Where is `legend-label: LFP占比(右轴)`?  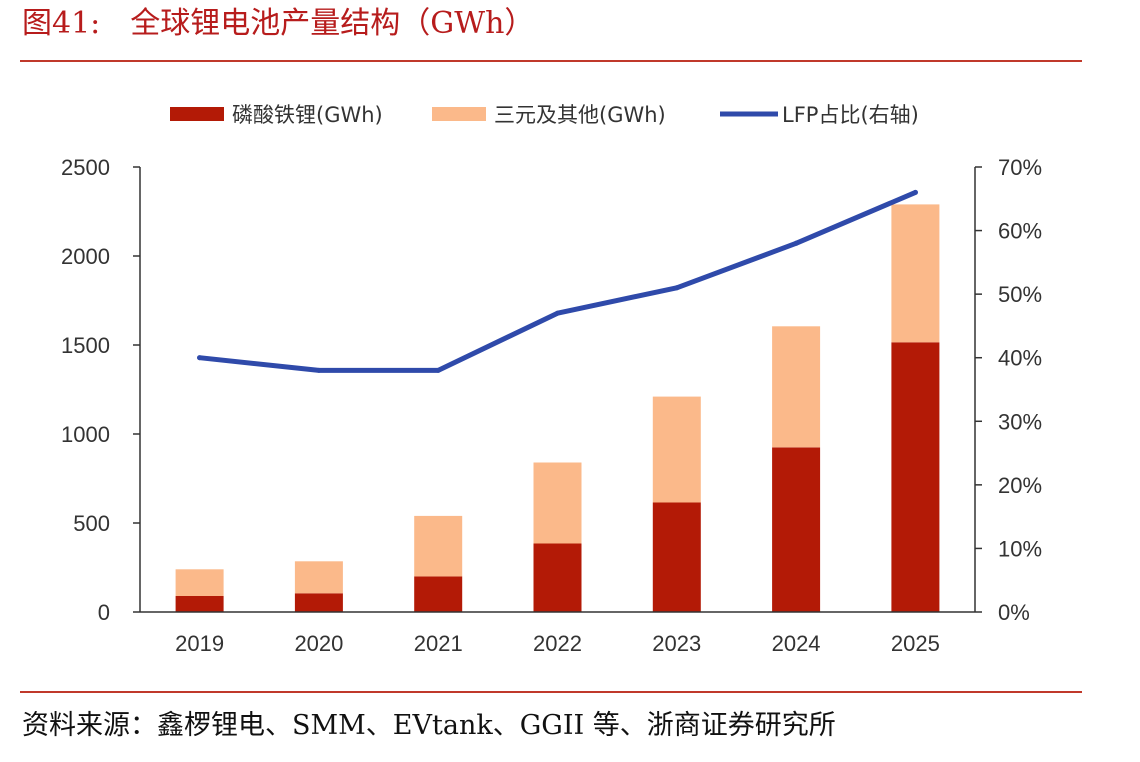 legend-label: LFP占比(右轴) is located at coordinates (850, 115).